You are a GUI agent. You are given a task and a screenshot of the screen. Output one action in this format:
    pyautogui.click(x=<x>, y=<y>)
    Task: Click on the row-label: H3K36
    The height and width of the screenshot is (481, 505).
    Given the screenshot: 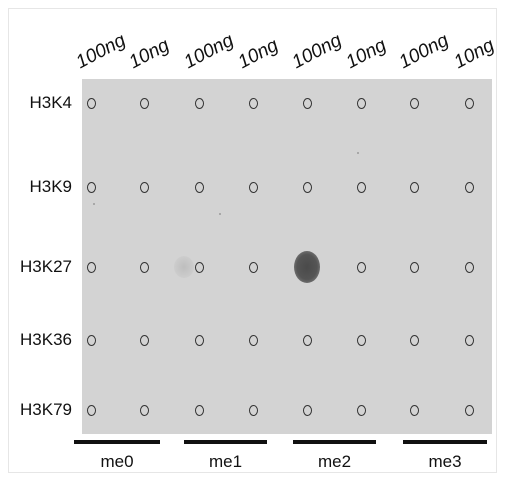 What is the action you would take?
    pyautogui.click(x=46, y=339)
    